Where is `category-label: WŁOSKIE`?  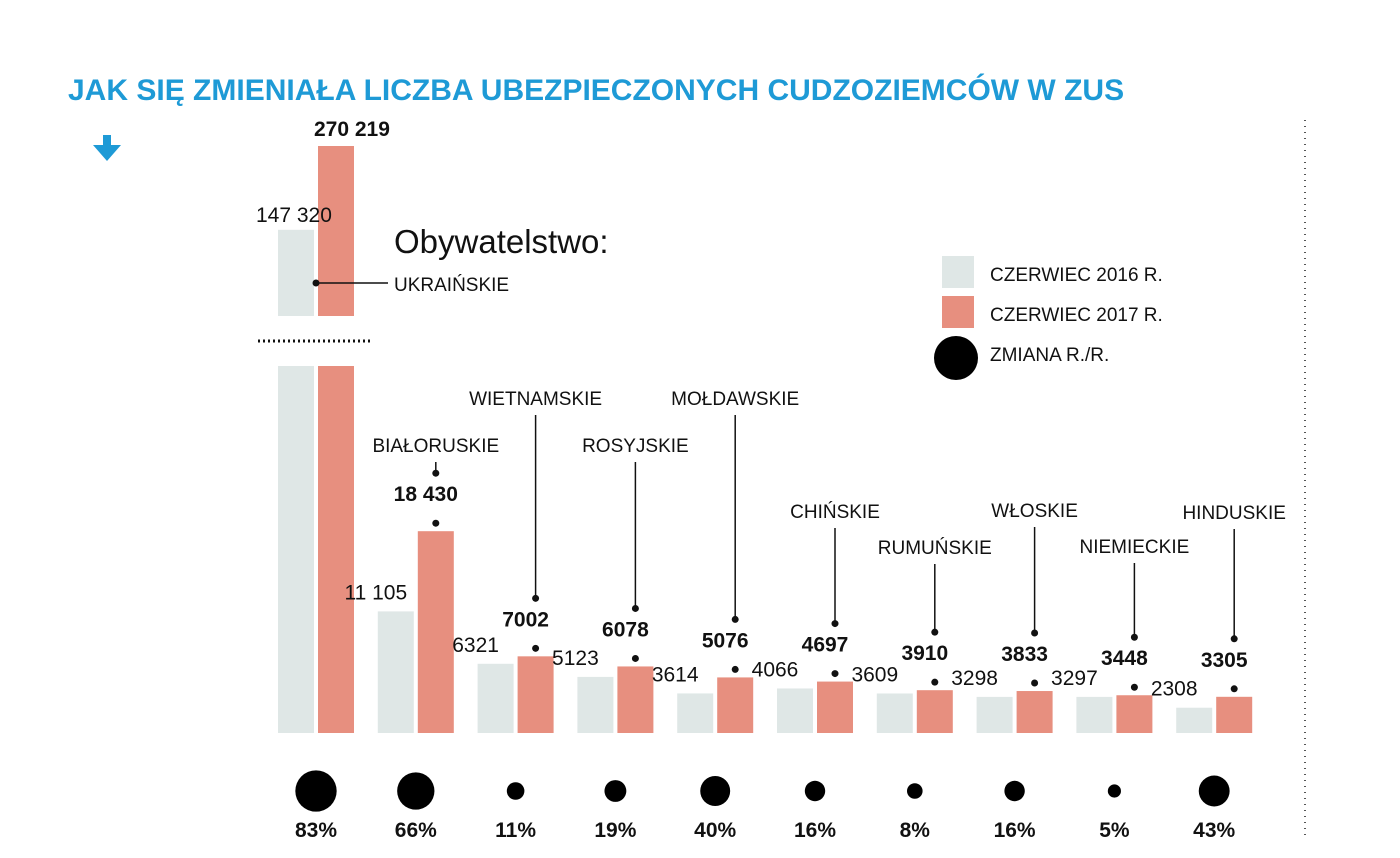
category-label: WŁOSKIE is located at coordinates (1034, 511).